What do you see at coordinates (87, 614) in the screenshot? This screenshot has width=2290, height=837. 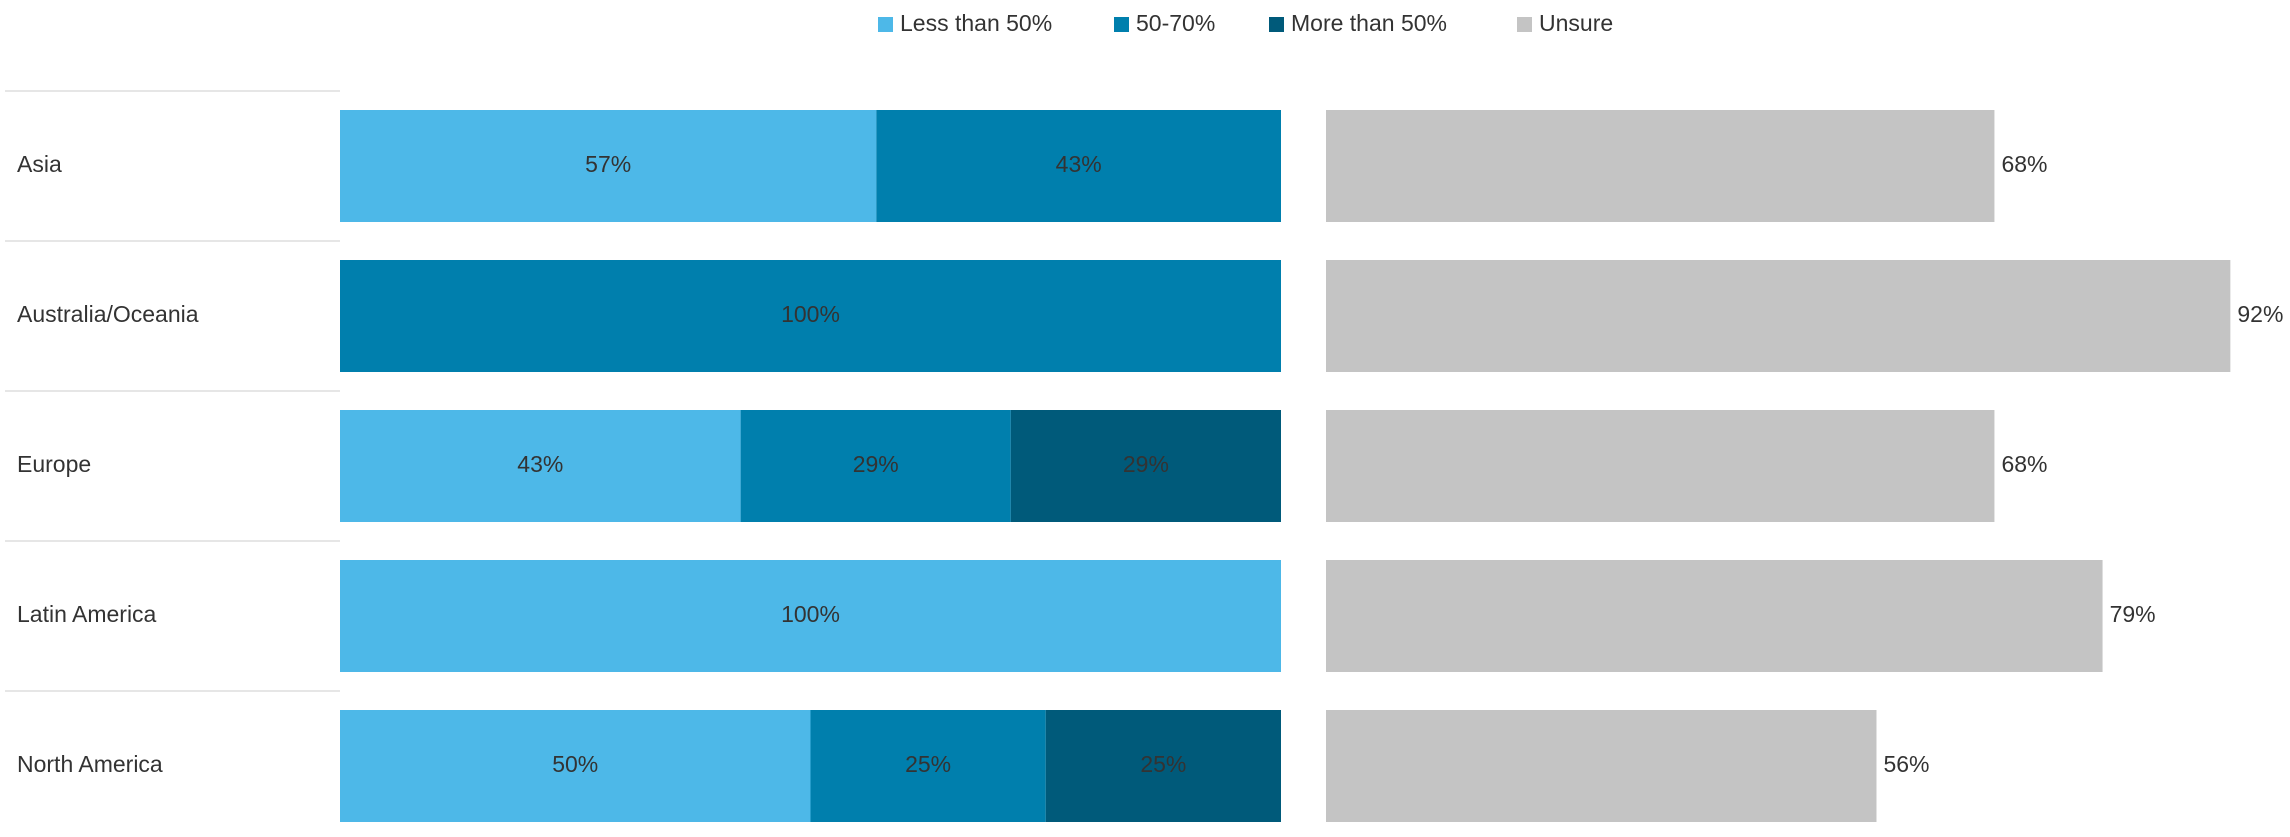 I see `category-label: Latin America` at bounding box center [87, 614].